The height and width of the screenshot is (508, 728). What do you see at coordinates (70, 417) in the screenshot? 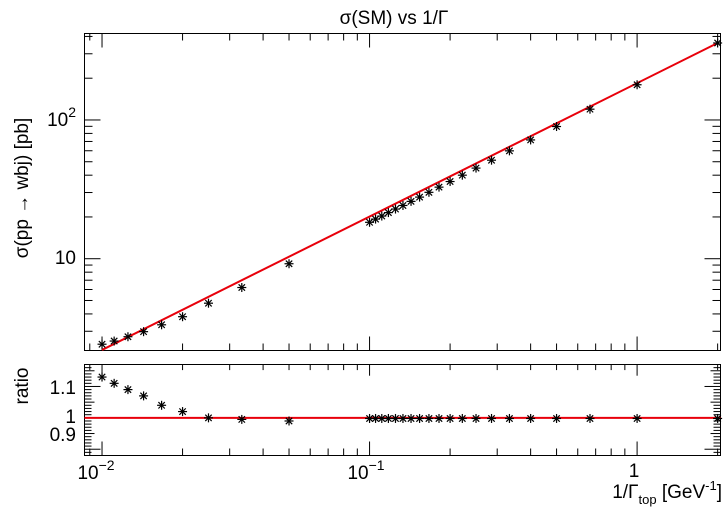
I see `ratio-y-tick-label-1: 1` at bounding box center [70, 417].